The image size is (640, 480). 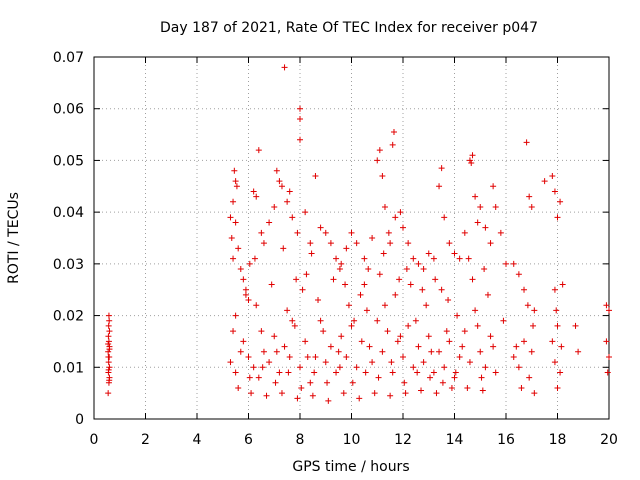 What do you see at coordinates (350, 467) in the screenshot?
I see `x-axis-label: GPS time / hours` at bounding box center [350, 467].